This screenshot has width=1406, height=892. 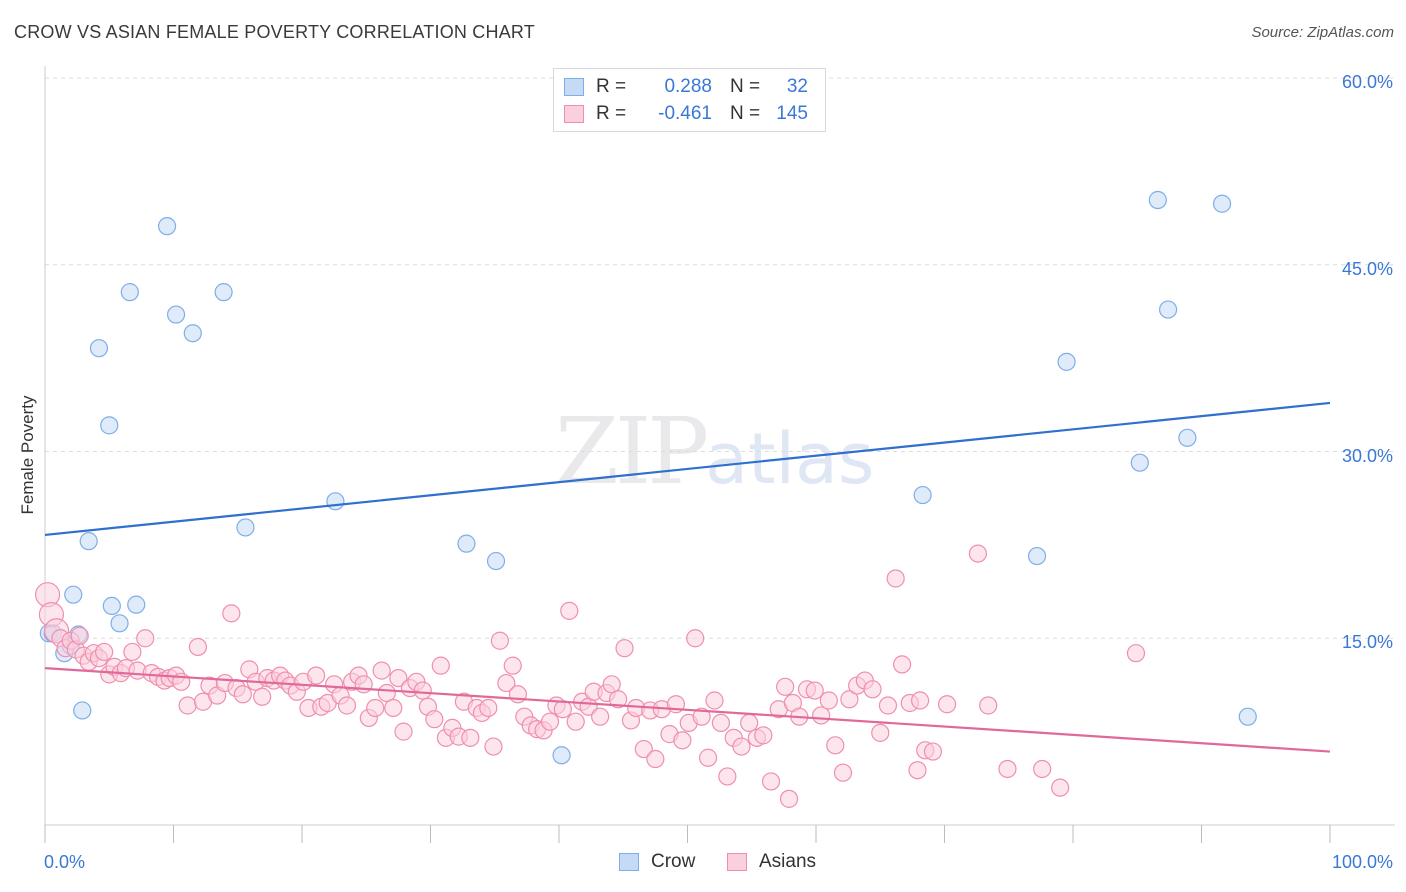 What do you see at coordinates (1362, 862) in the screenshot?
I see `x-tick-max: 100.0%` at bounding box center [1362, 862].